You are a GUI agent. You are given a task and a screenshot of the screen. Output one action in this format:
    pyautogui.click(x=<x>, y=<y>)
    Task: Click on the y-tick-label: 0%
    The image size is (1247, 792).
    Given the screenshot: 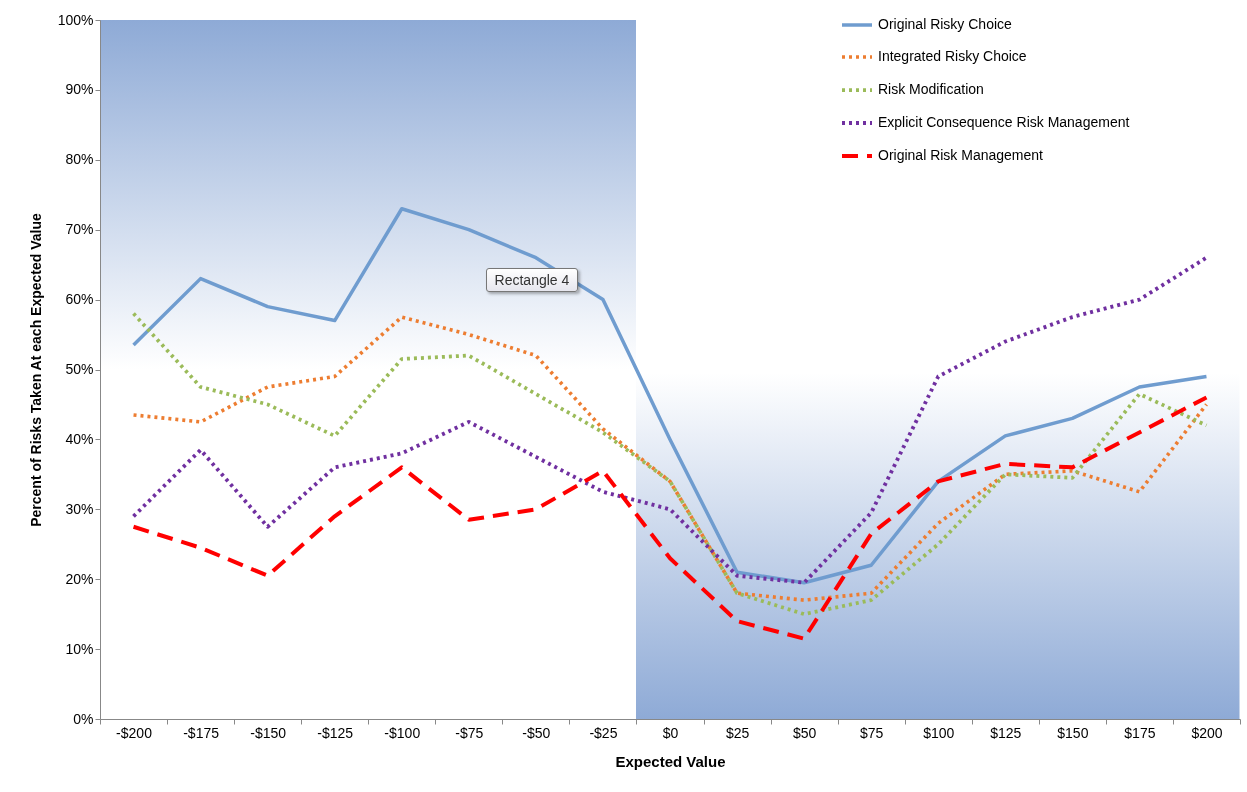 What is the action you would take?
    pyautogui.click(x=83, y=718)
    